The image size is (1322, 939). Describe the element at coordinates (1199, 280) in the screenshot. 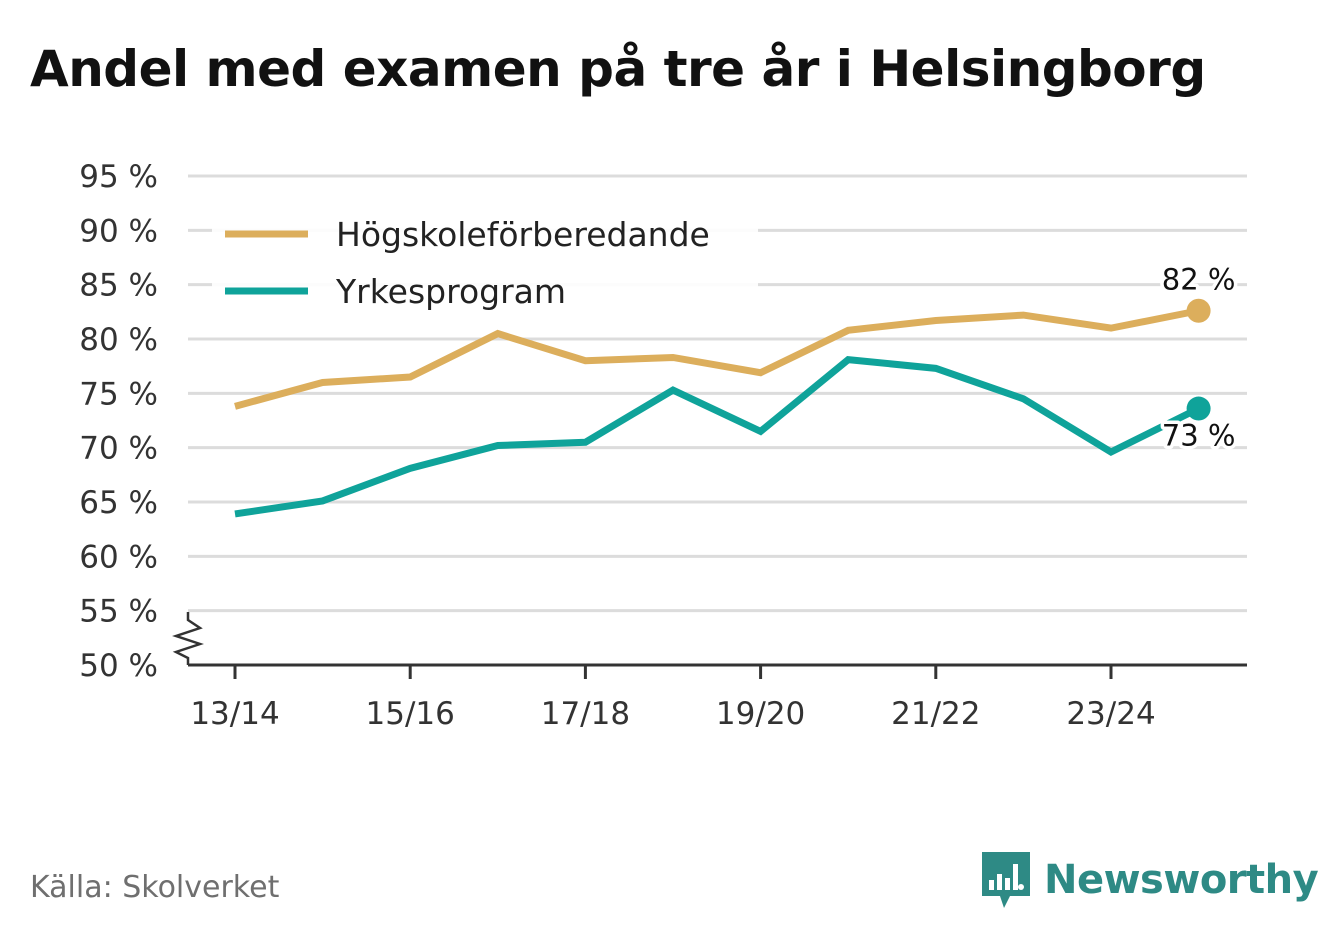

I see `end-value-label: 82 %` at that location.